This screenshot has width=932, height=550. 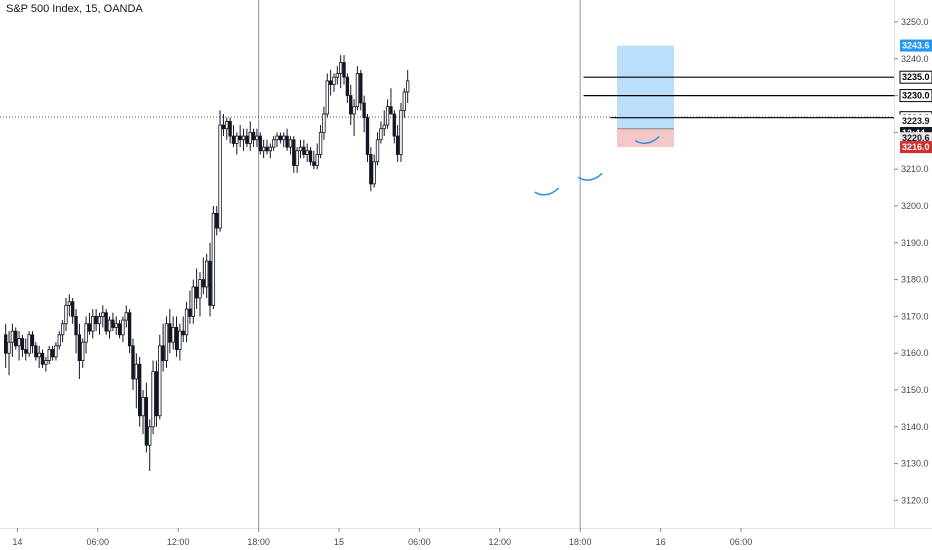 I want to click on y-tick-label: 3130.0, so click(x=915, y=464).